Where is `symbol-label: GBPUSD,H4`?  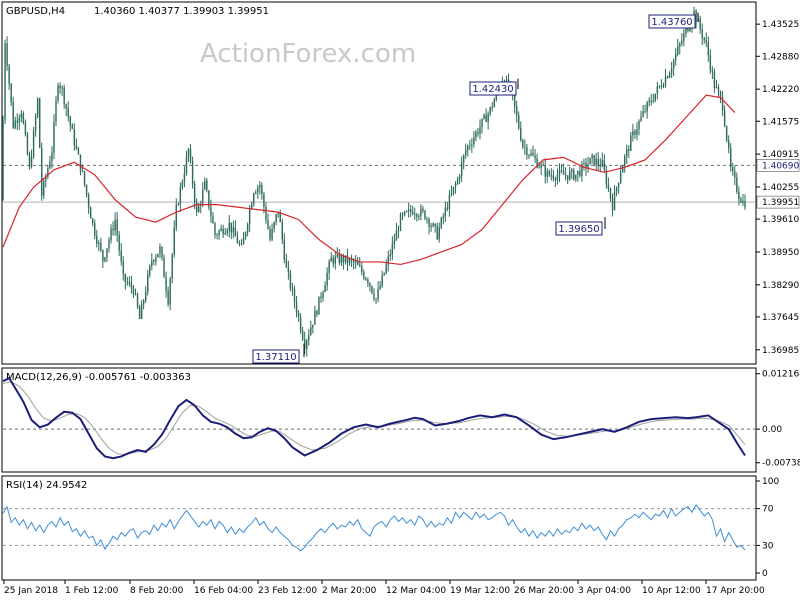 symbol-label: GBPUSD,H4 is located at coordinates (35, 11).